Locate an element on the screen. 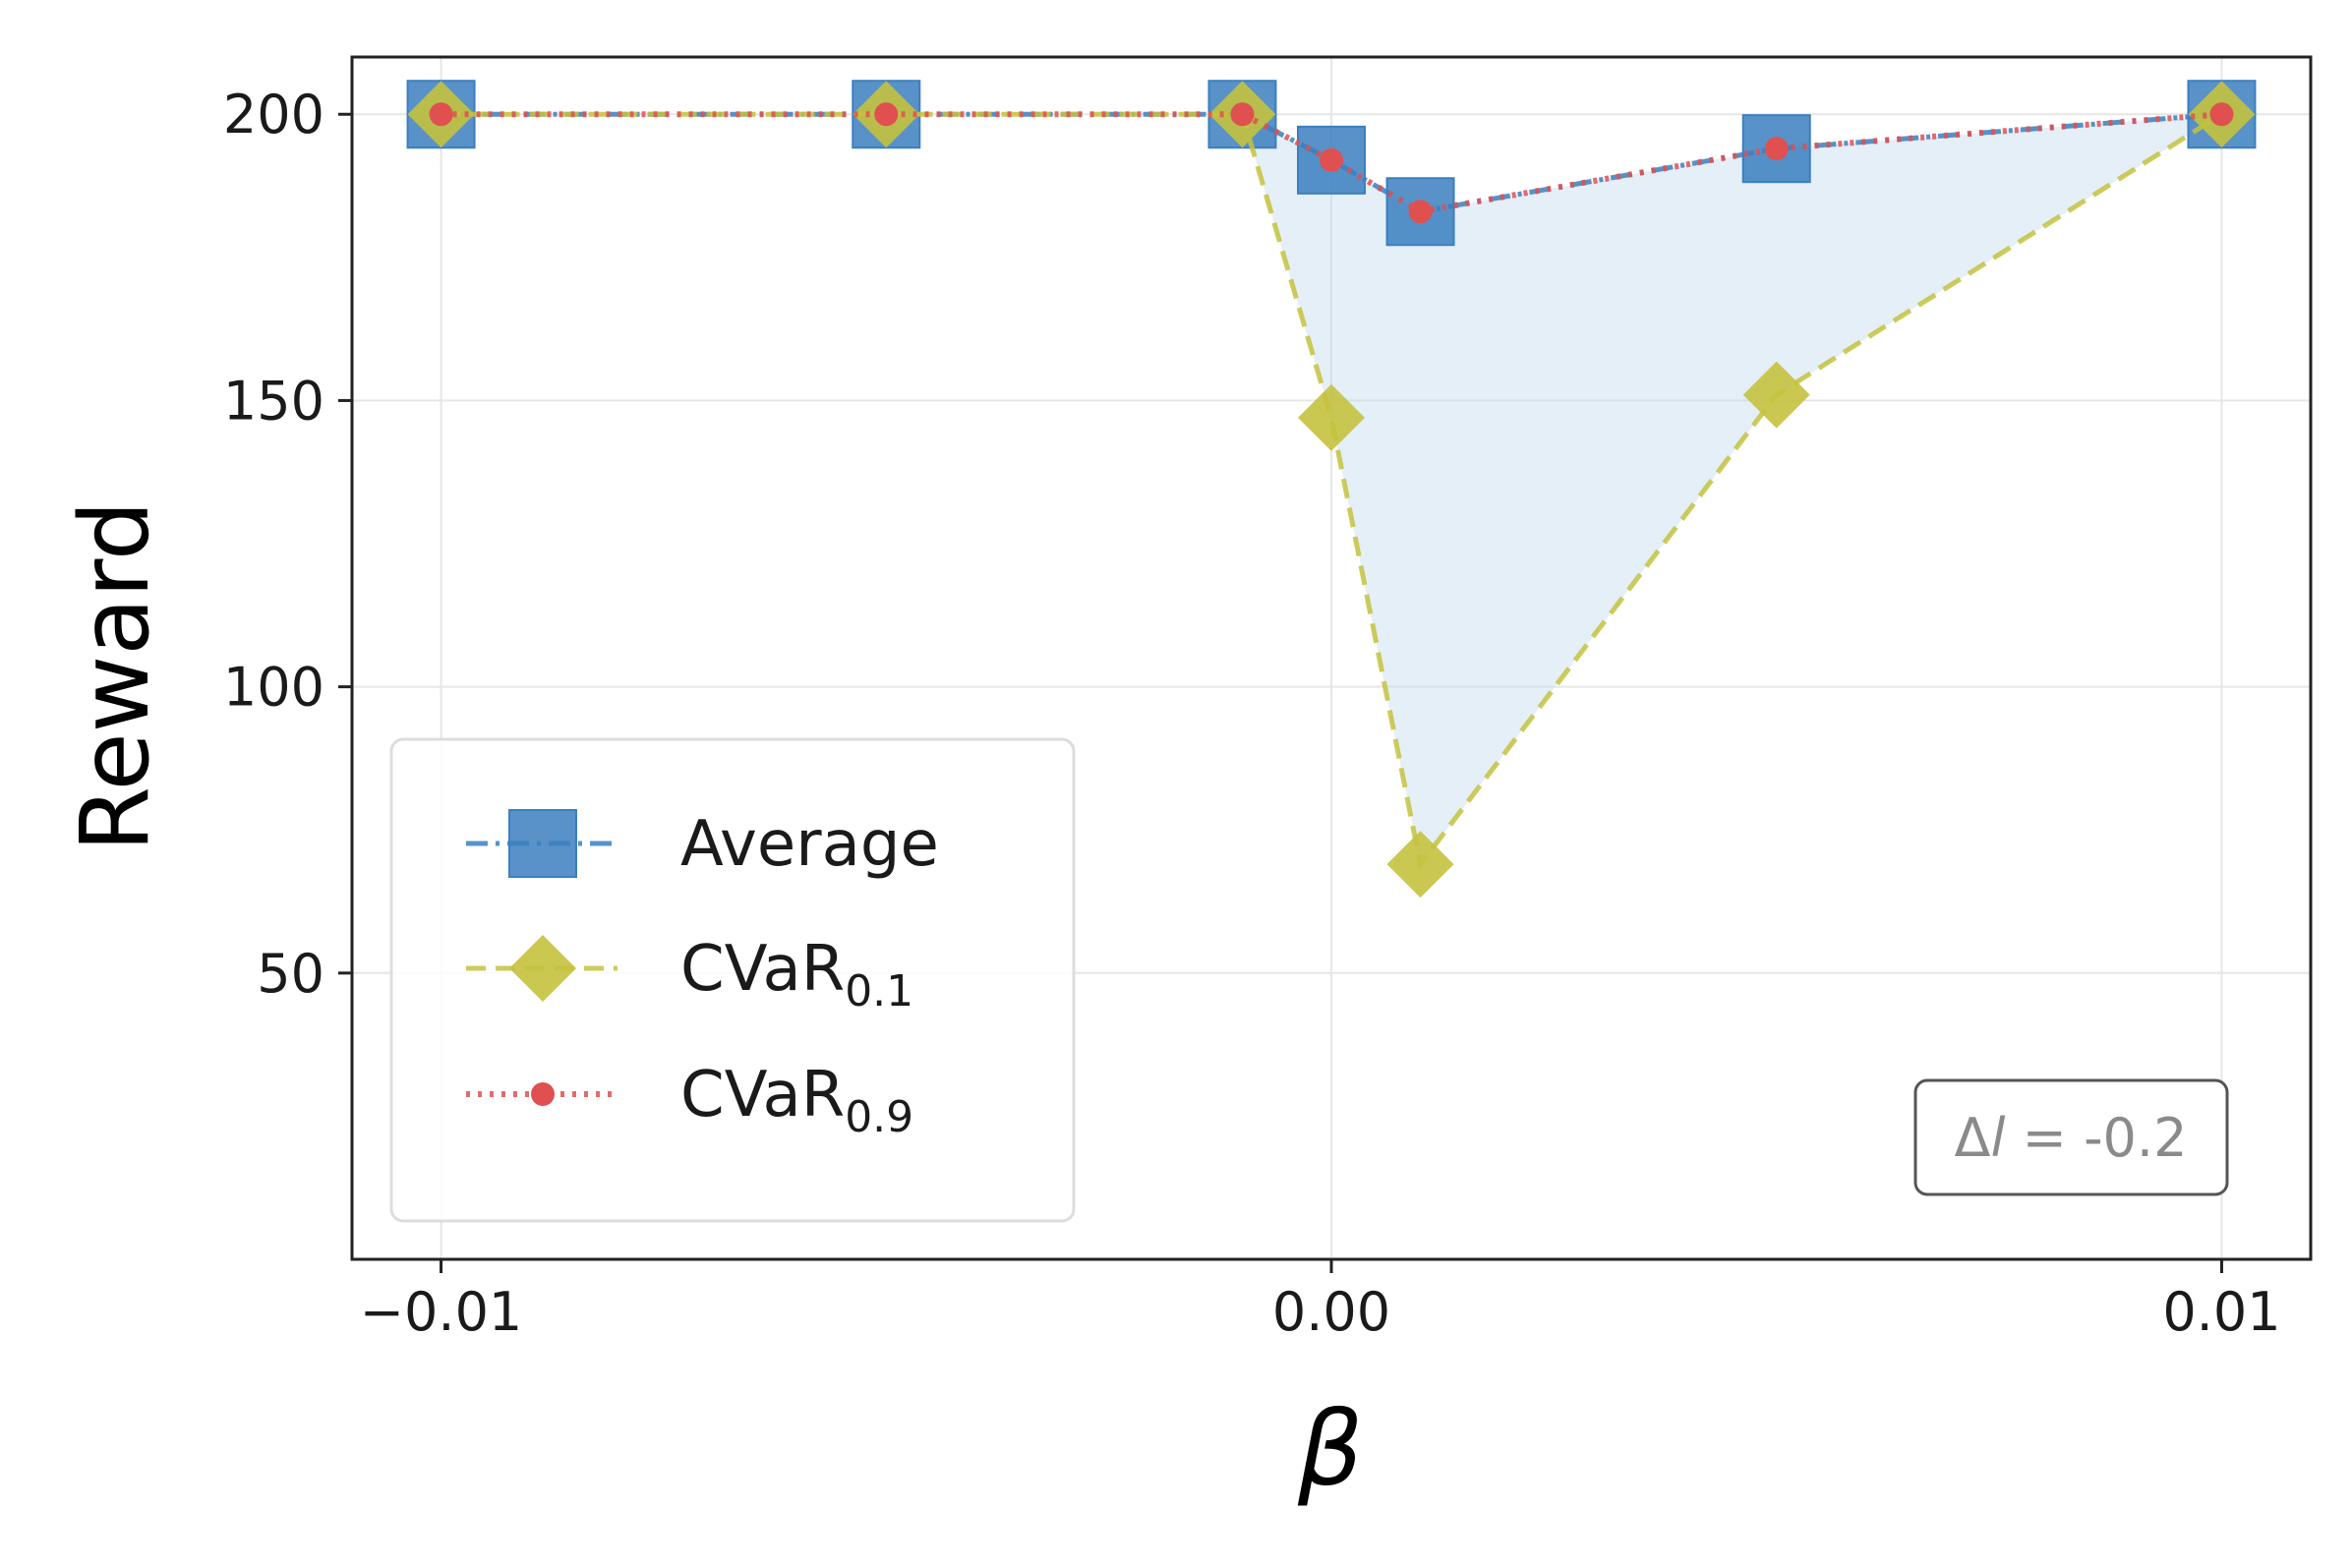 The width and height of the screenshot is (2352, 1568). annotation-text: Δl = -0.2 is located at coordinates (2071, 1138).